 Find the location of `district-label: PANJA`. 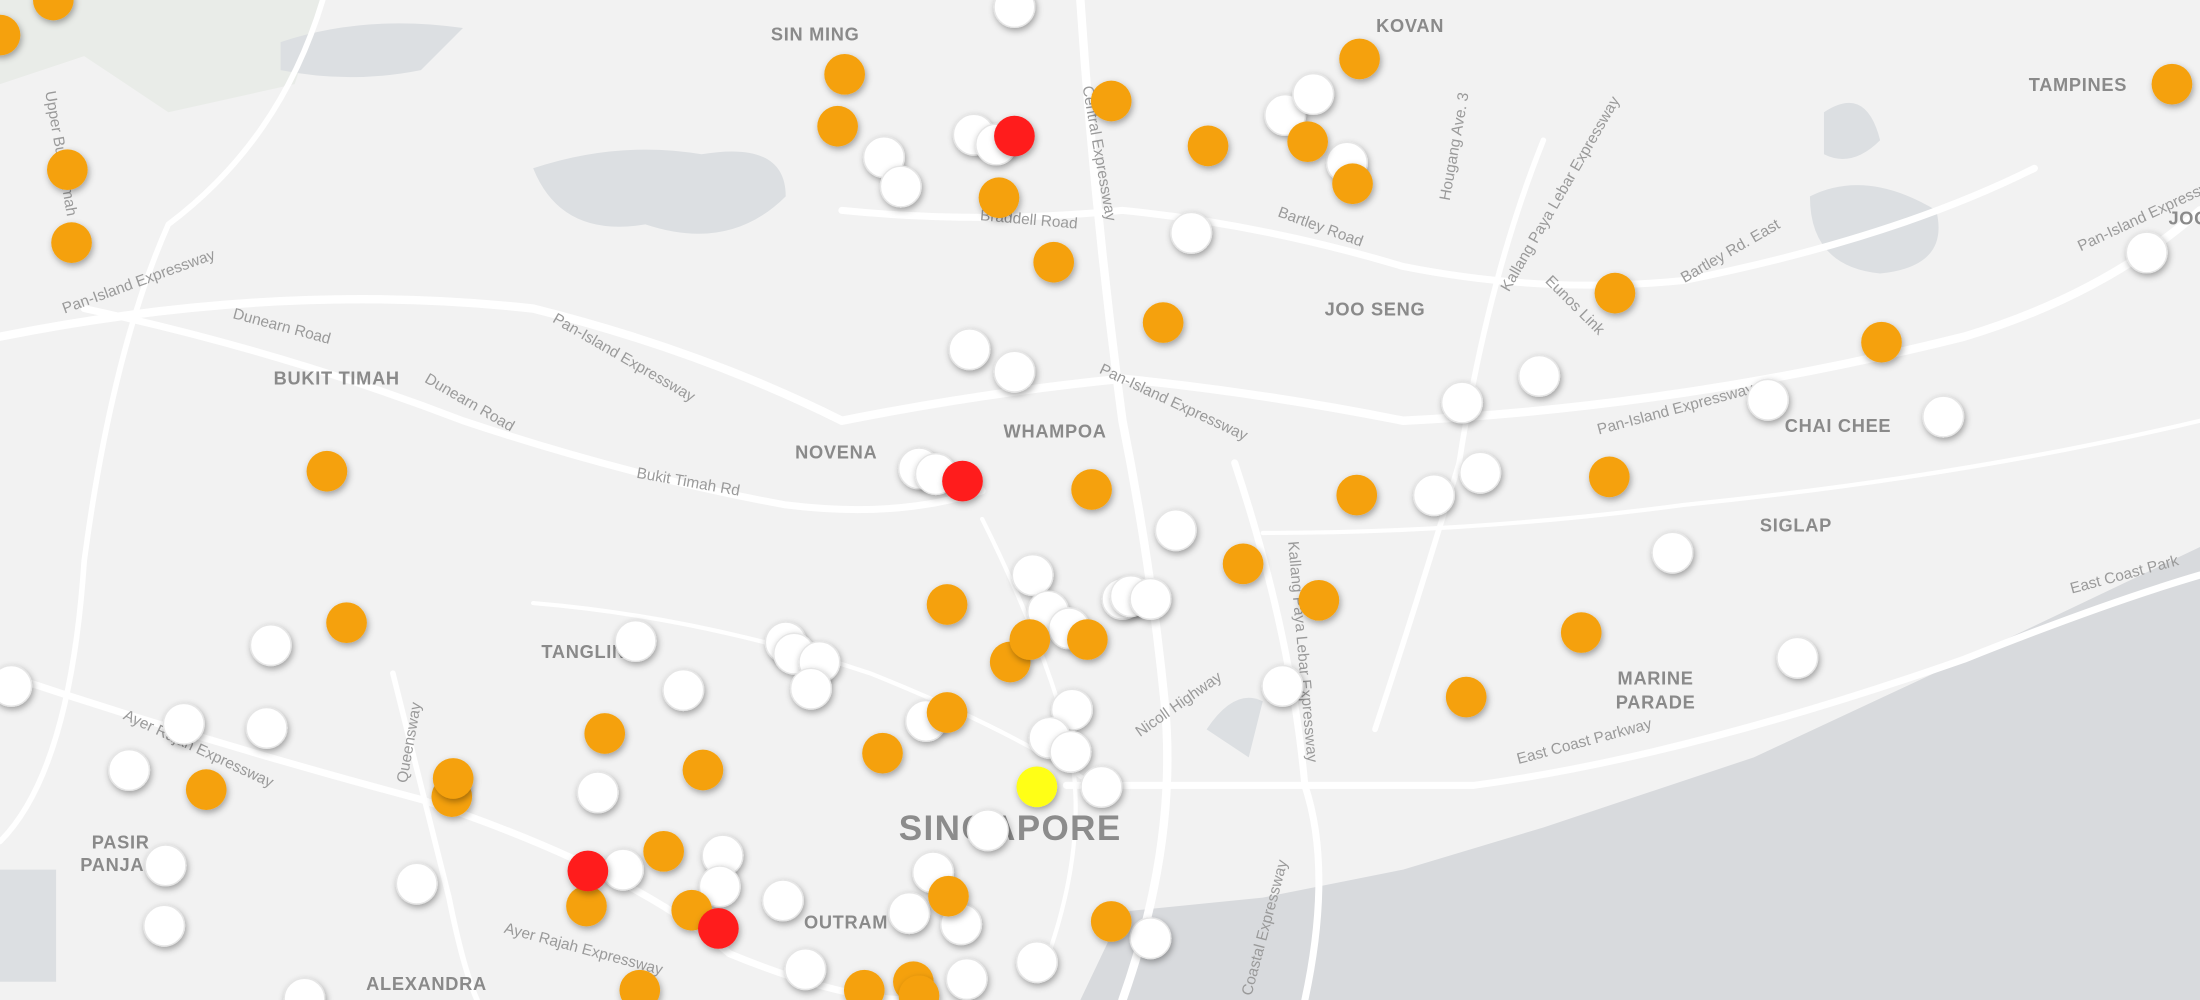

district-label: PANJA is located at coordinates (112, 864).